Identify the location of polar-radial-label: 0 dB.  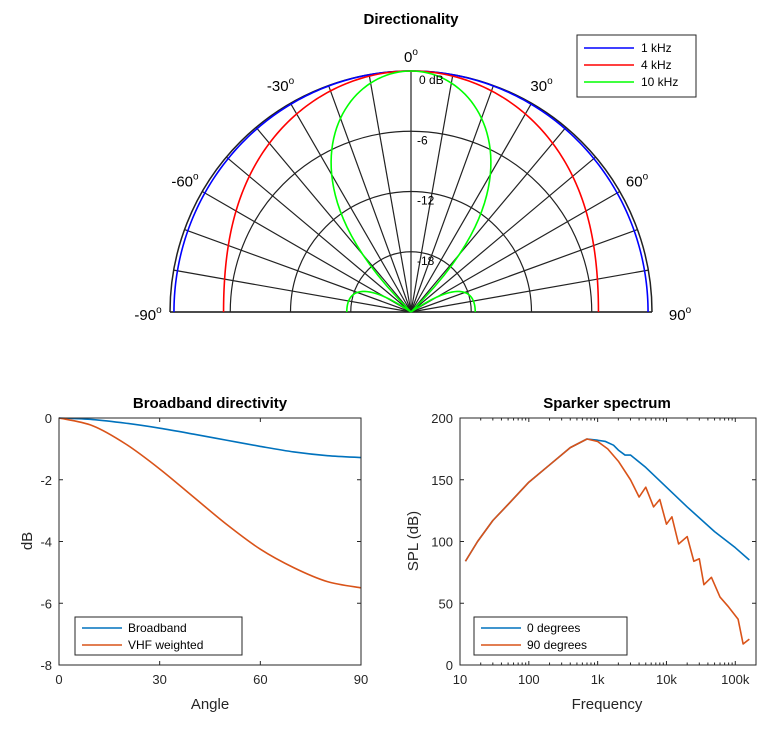
(431, 80).